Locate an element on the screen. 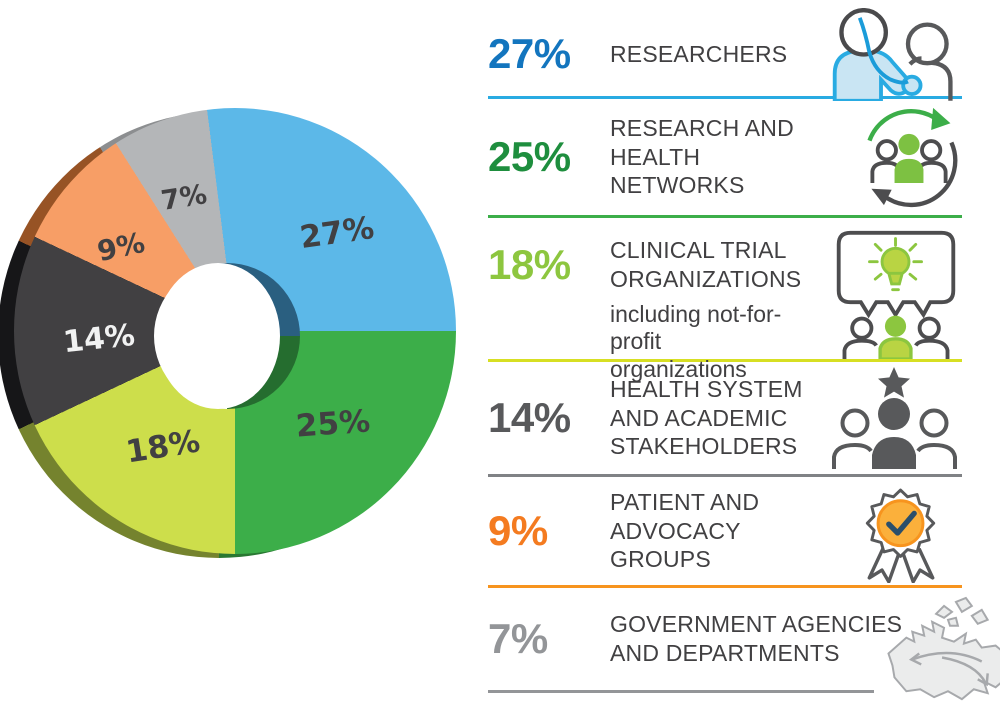  legend-label: CLINICAL TRIAL ORGANIZATIONS is located at coordinates (706, 264).